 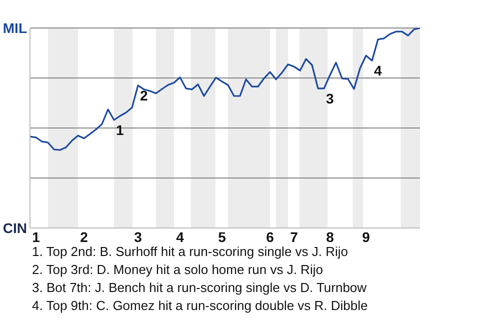 What do you see at coordinates (144, 95) in the screenshot?
I see `annotation: 2` at bounding box center [144, 95].